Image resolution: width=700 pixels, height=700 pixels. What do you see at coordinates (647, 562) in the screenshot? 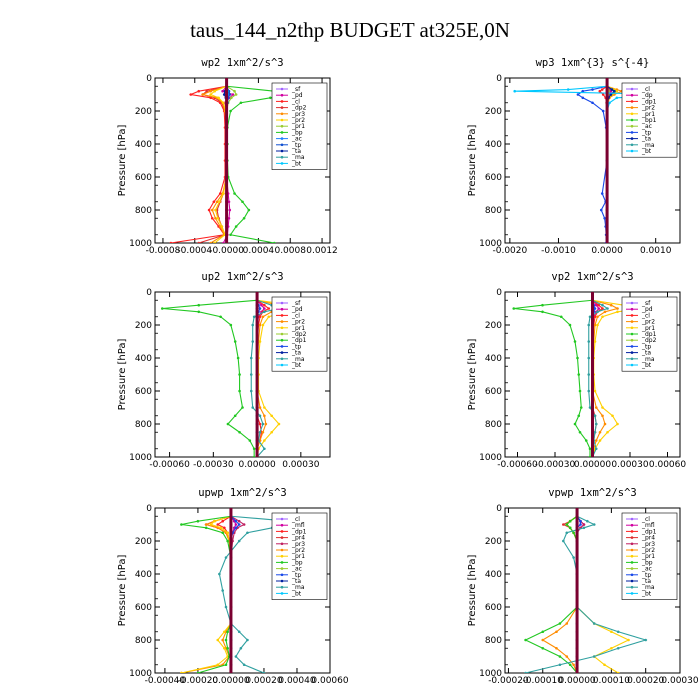
I see `legend-label: _bp` at bounding box center [647, 562].